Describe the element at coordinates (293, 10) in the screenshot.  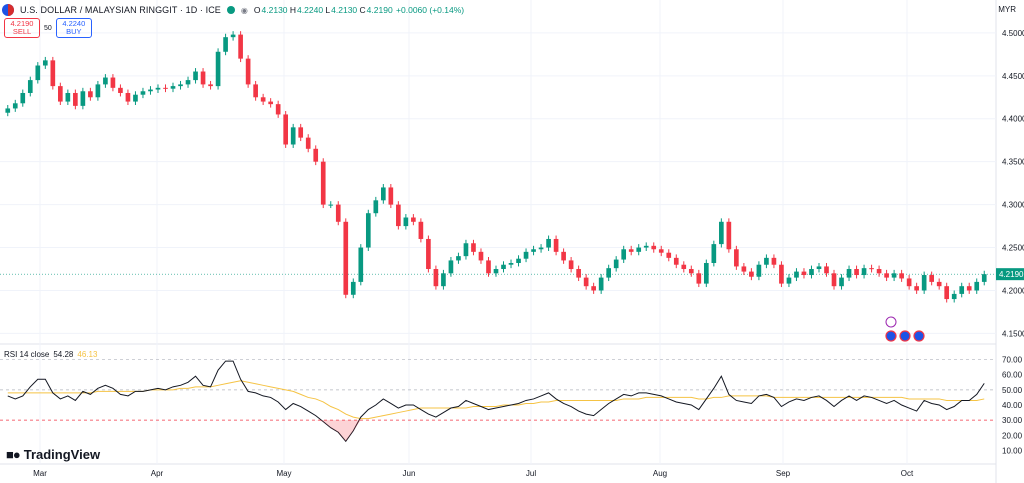
I see `high-label: H` at that location.